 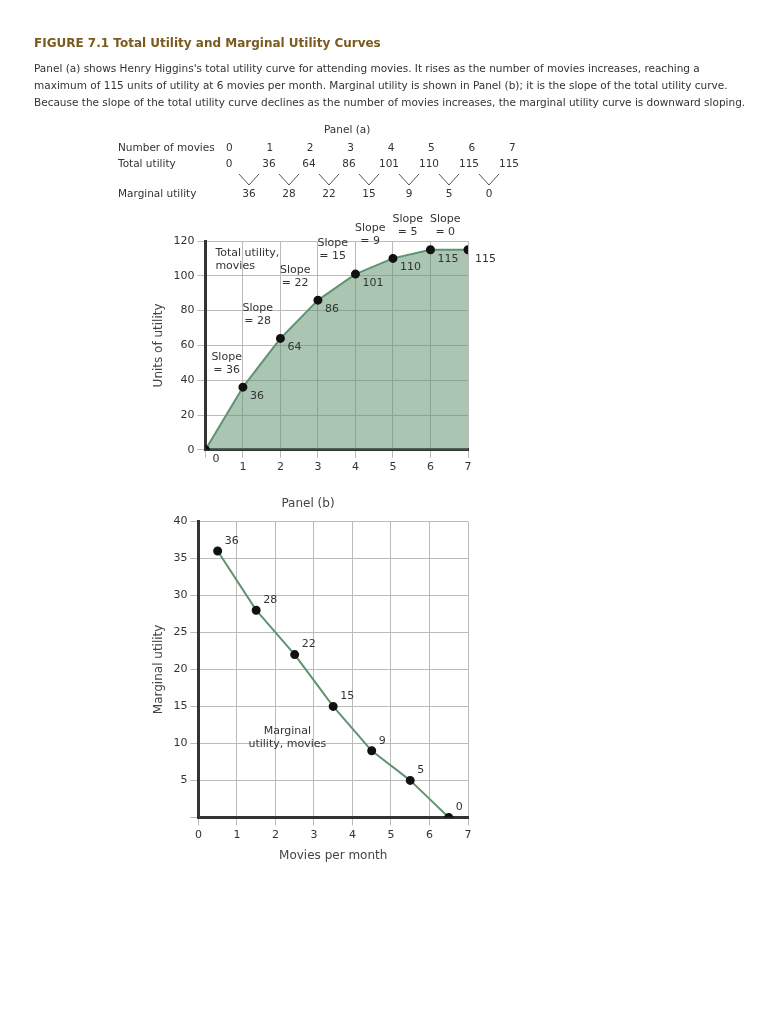 I want to click on x-axis-title: Movies per month, so click(x=333, y=854).